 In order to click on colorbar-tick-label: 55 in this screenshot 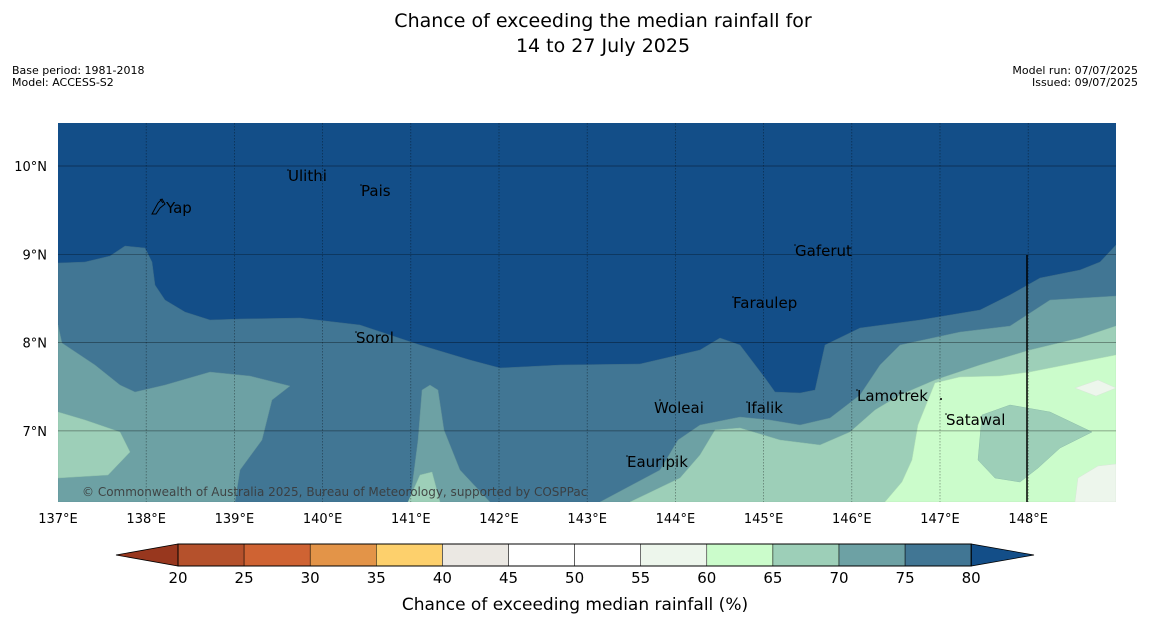, I will do `click(640, 578)`.